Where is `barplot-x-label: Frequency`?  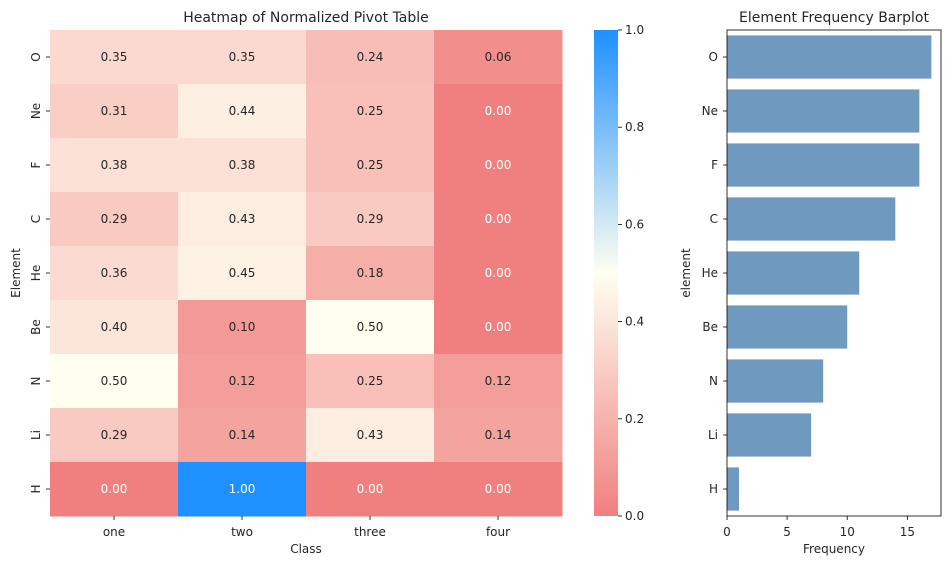
barplot-x-label: Frequency is located at coordinates (834, 549).